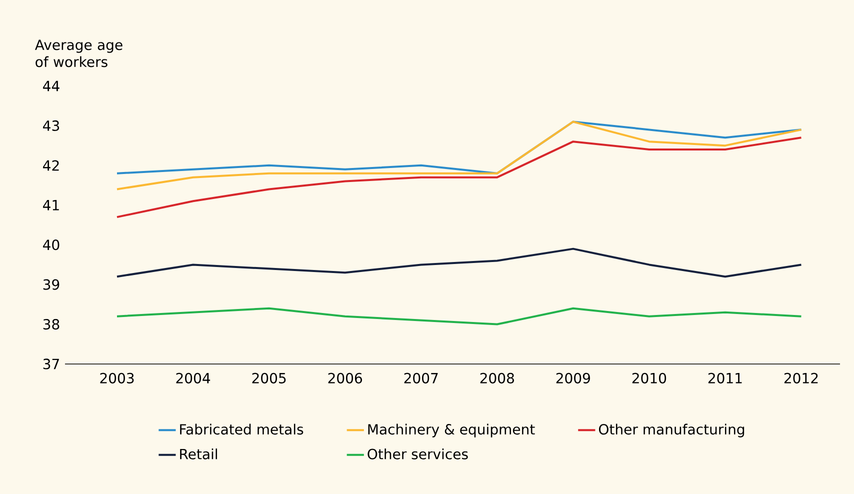 Image resolution: width=854 pixels, height=494 pixels. Describe the element at coordinates (51, 245) in the screenshot. I see `y-tick-label: 40` at that location.